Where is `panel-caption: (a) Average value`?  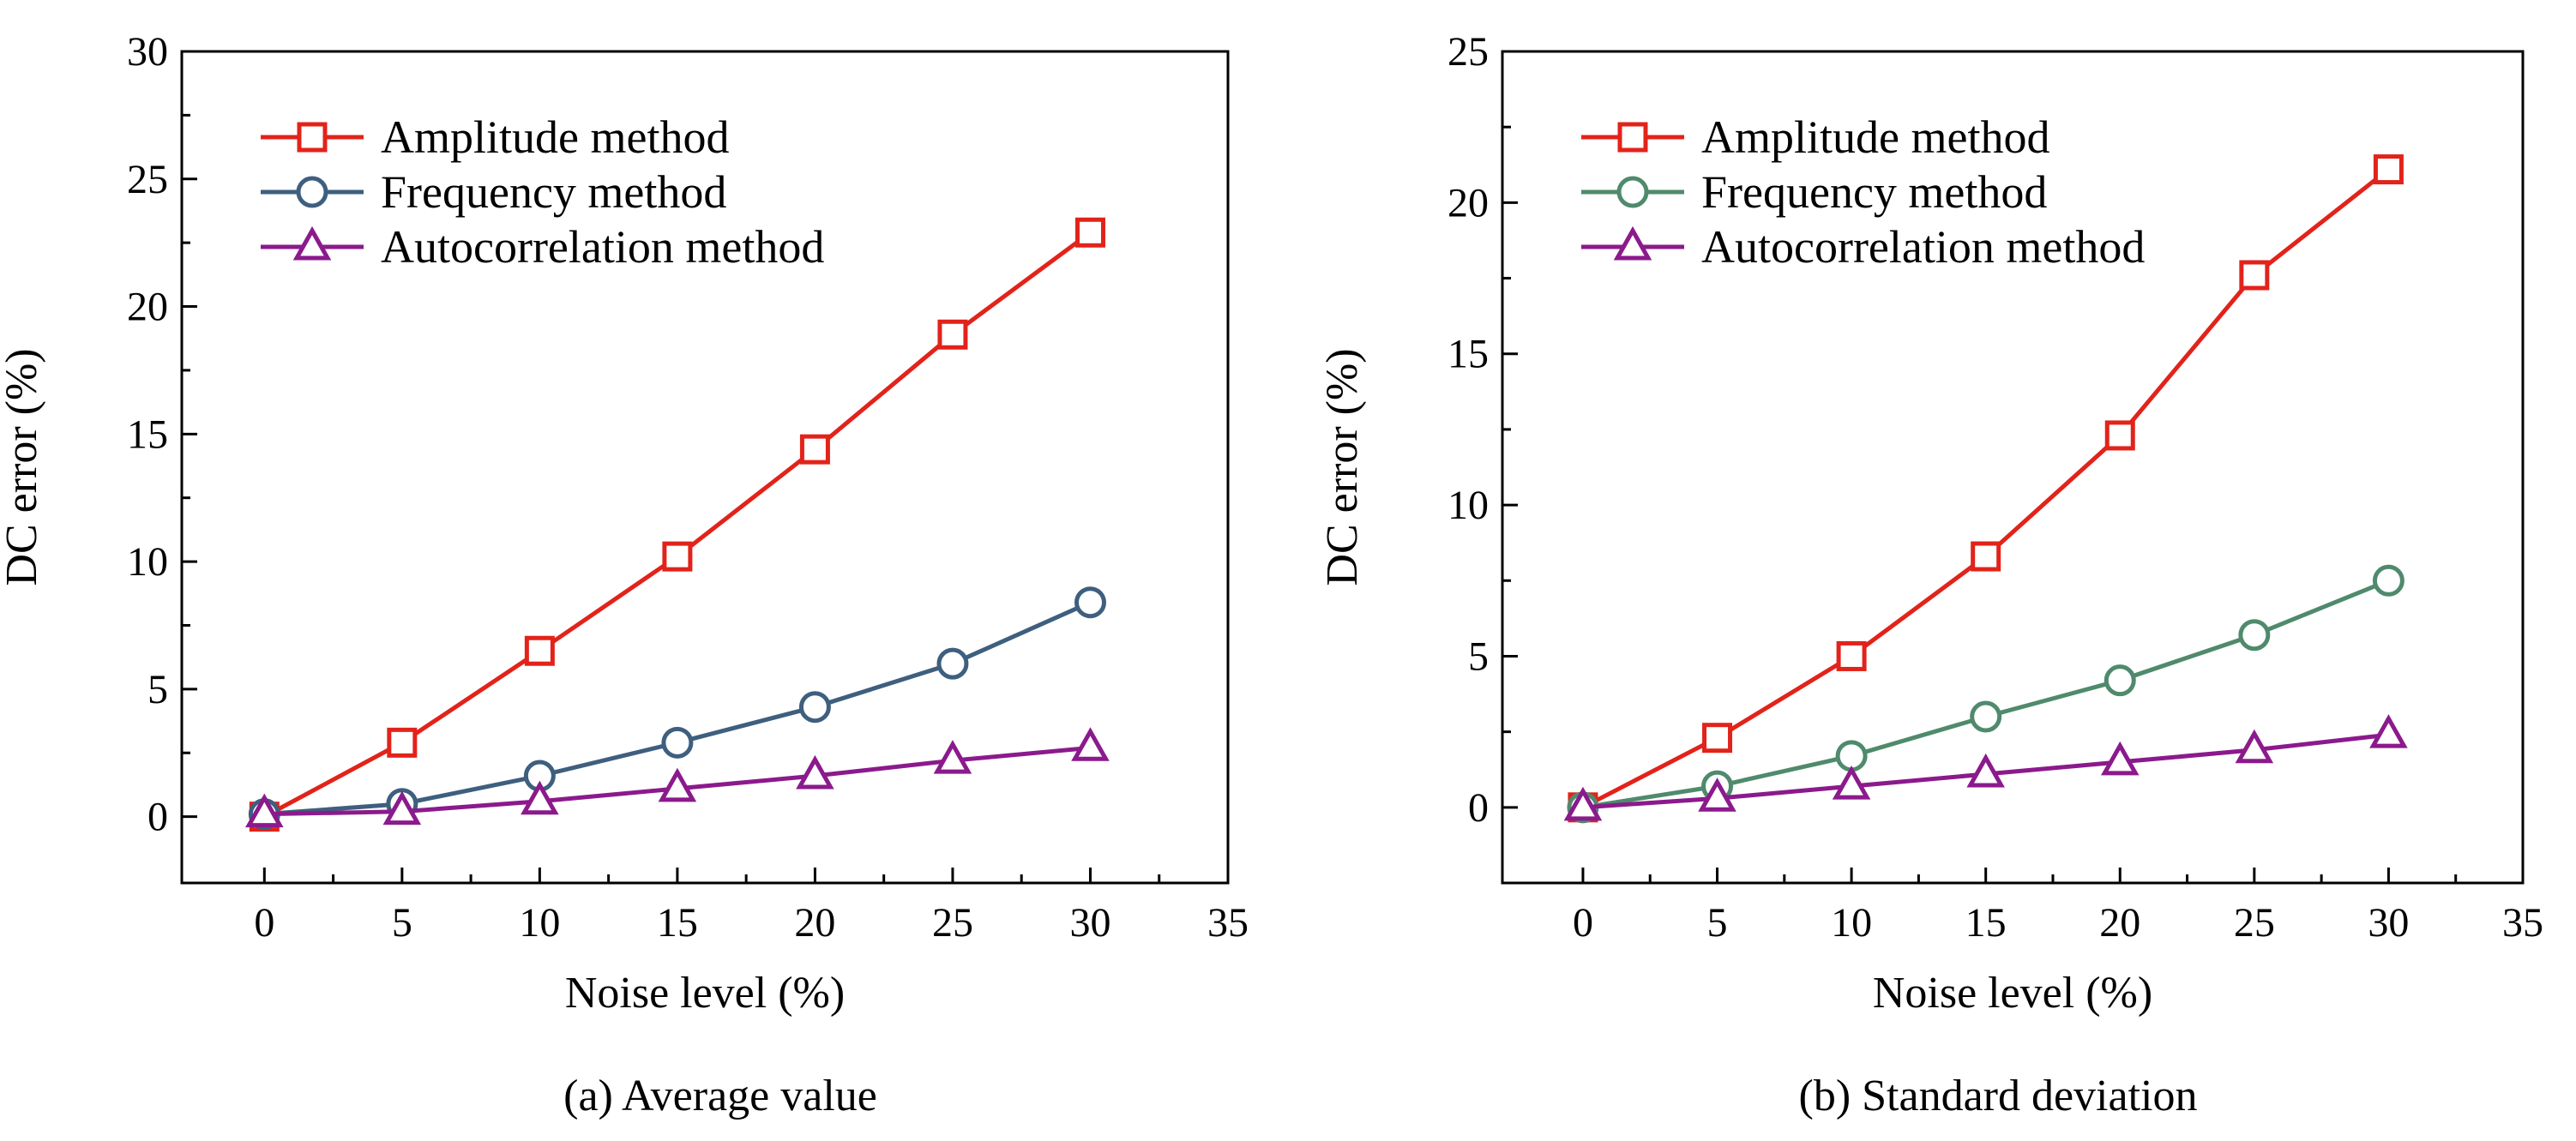
panel-caption: (a) Average value is located at coordinates (720, 1096).